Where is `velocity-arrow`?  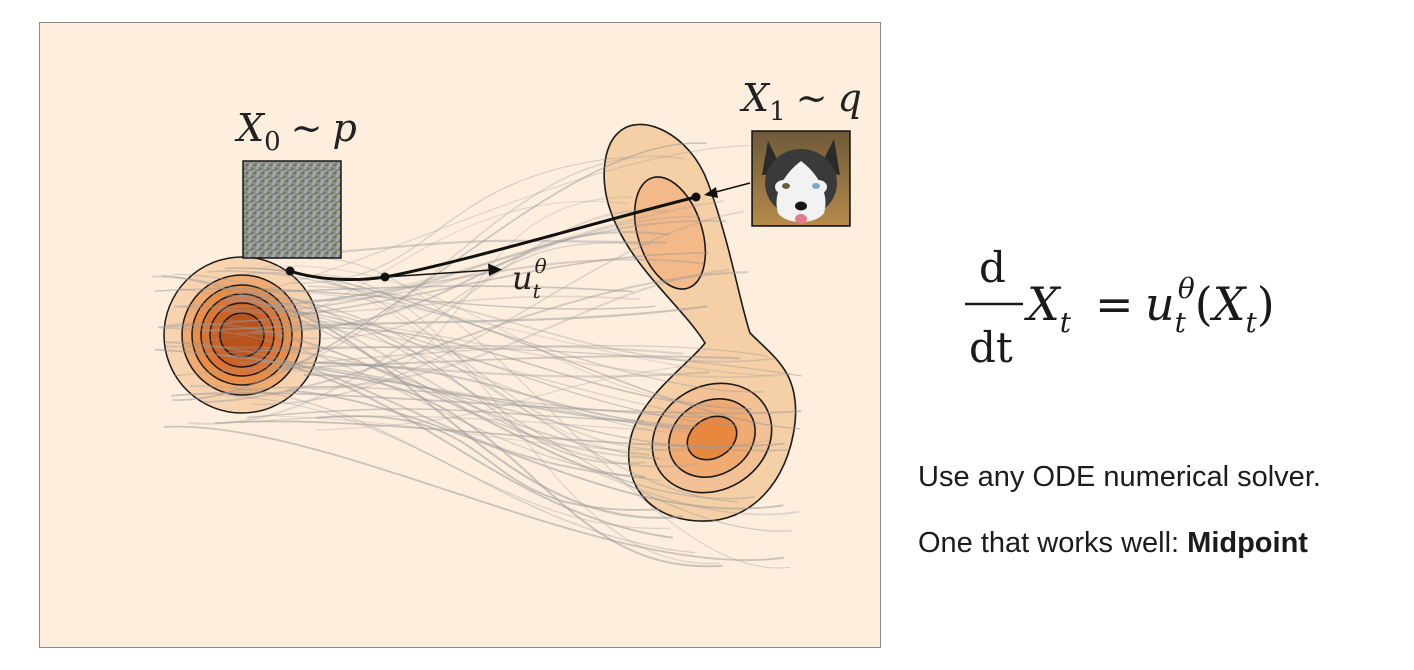
velocity-arrow is located at coordinates (443, 270).